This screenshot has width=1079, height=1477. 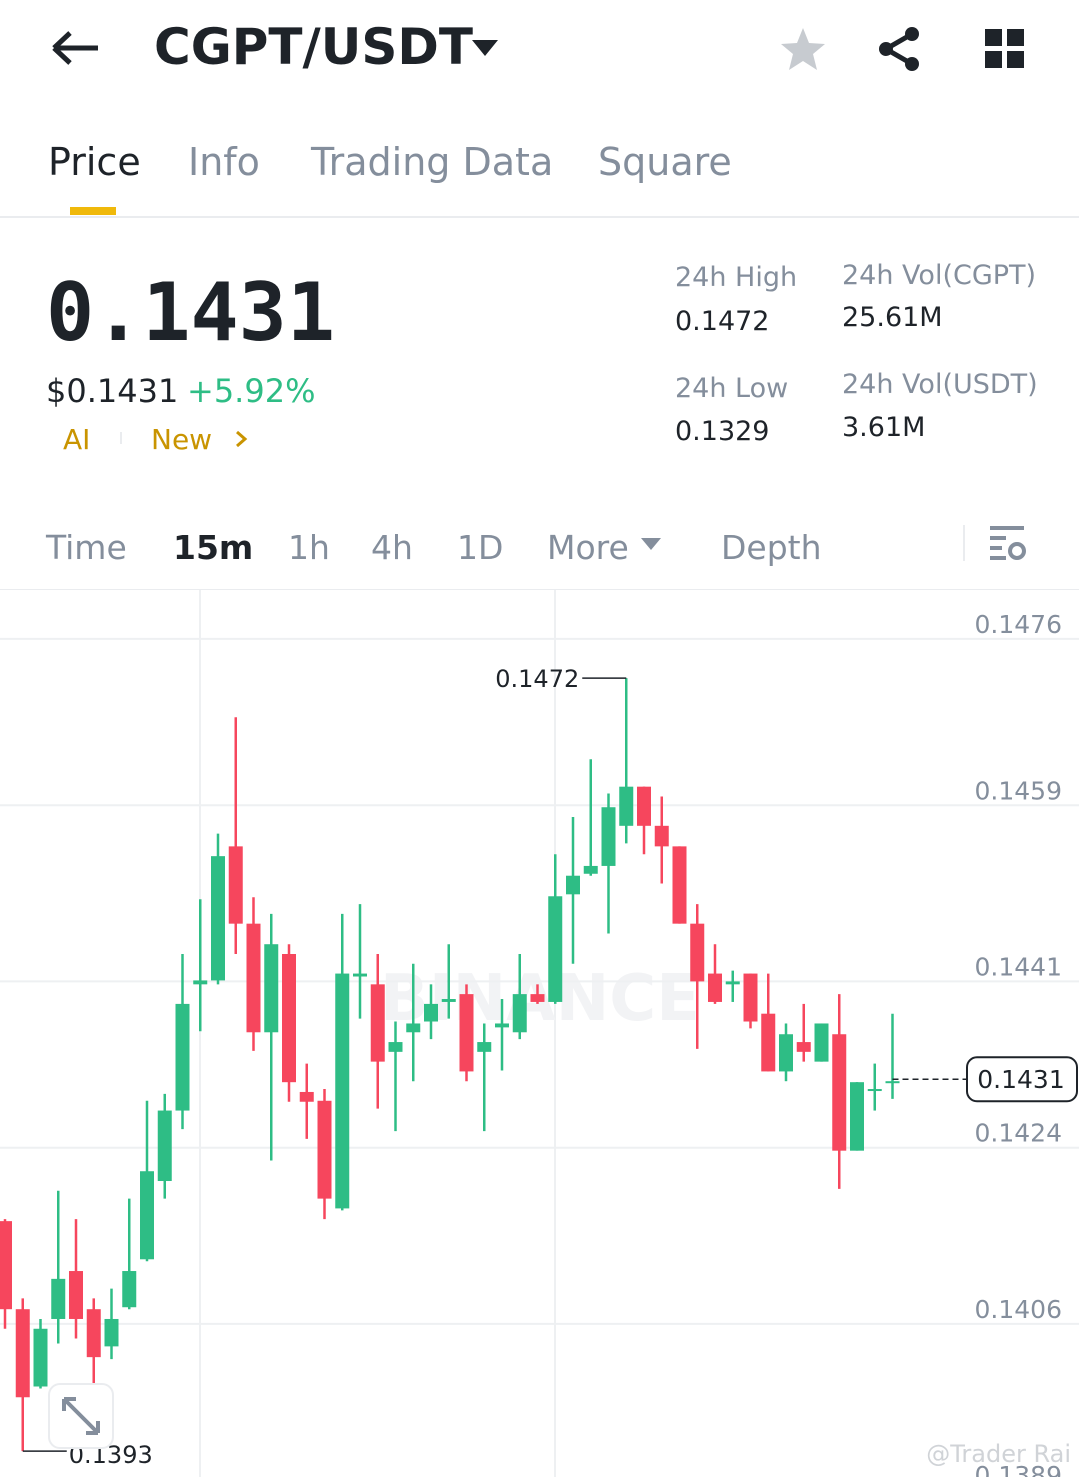 What do you see at coordinates (392, 547) in the screenshot?
I see `interval: 4h` at bounding box center [392, 547].